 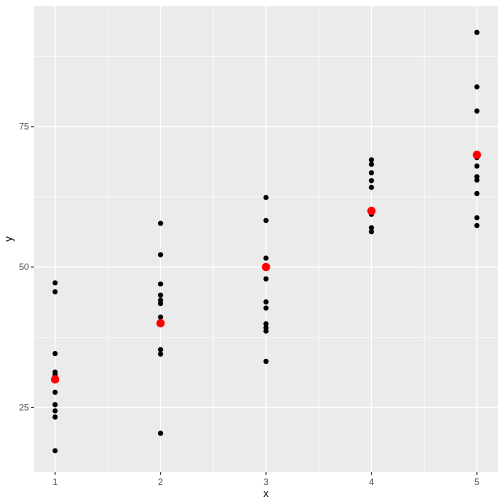 What do you see at coordinates (160, 482) in the screenshot?
I see `x-tick-label: 2` at bounding box center [160, 482].